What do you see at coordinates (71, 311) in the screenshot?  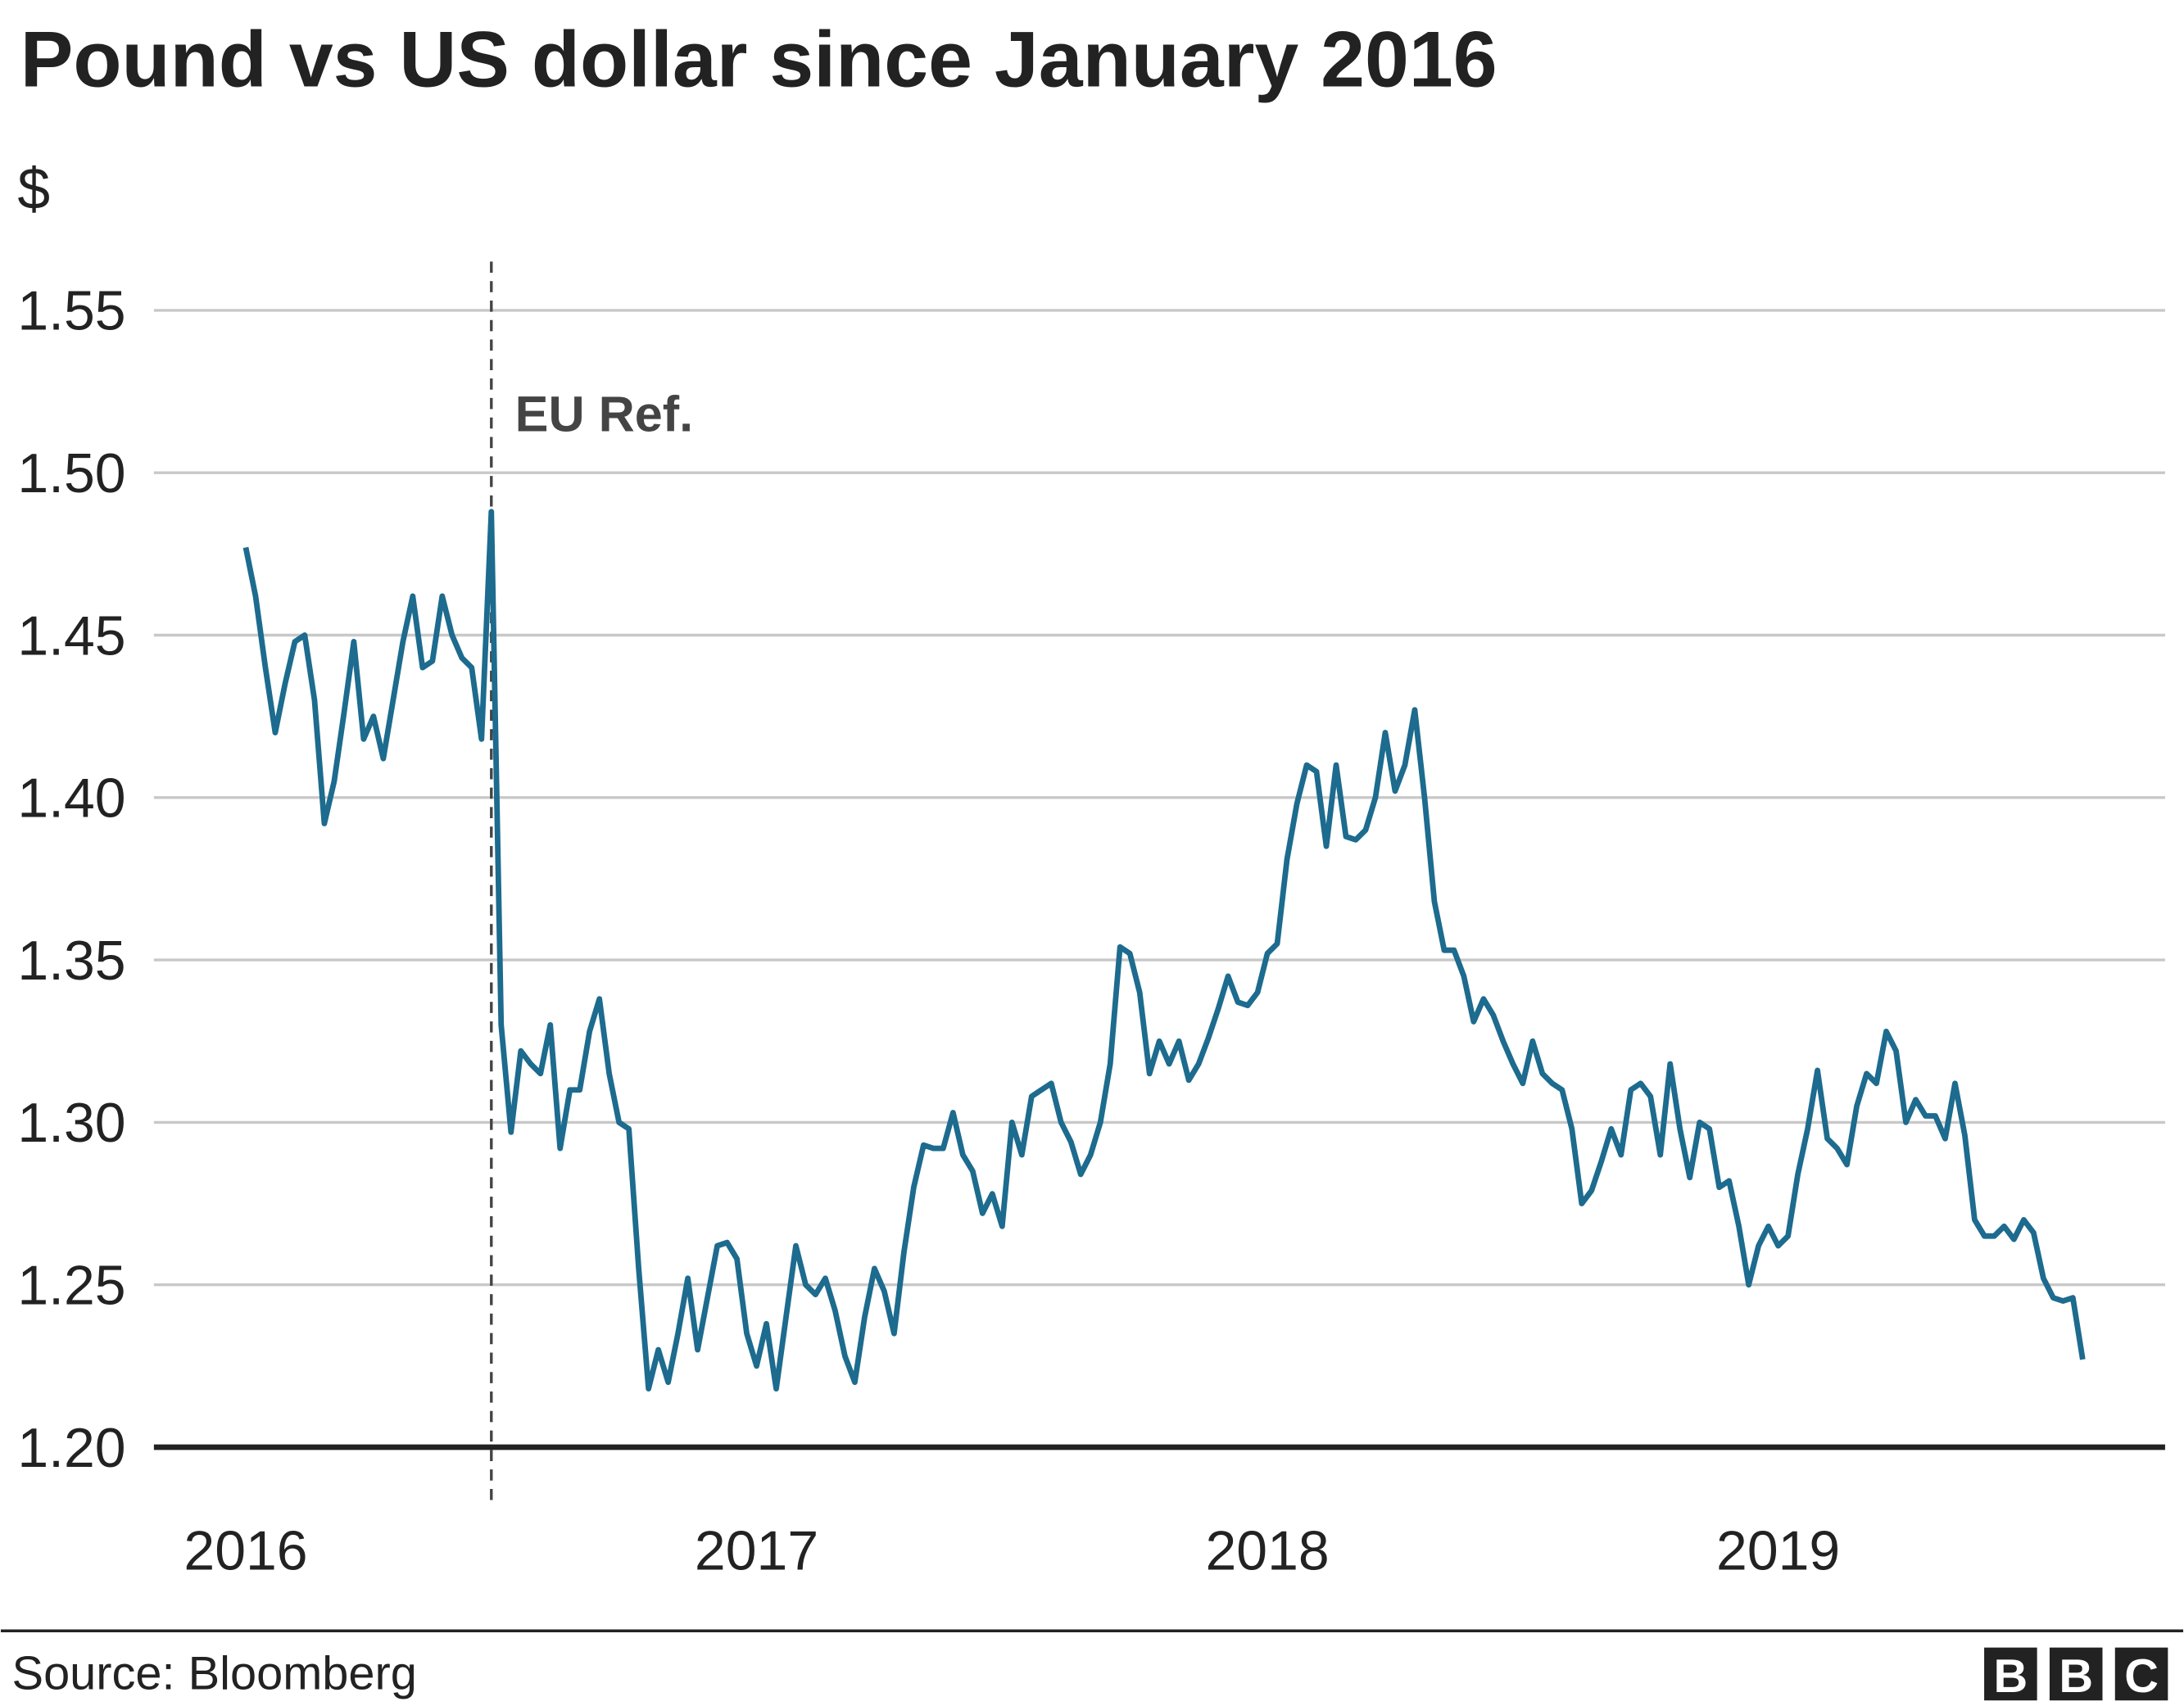 I see `y-tick-label: 1.55` at bounding box center [71, 311].